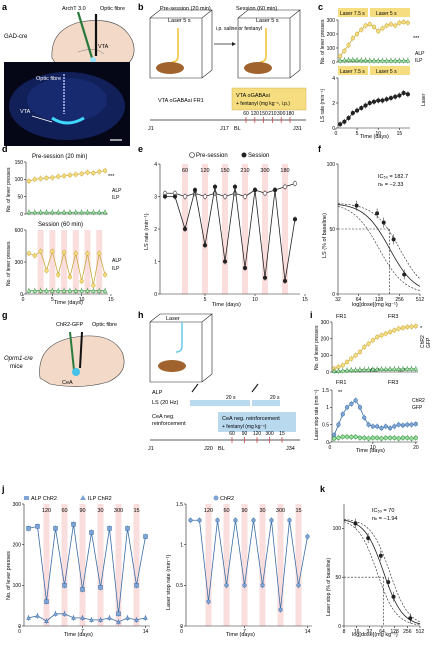 The height and width of the screenshot is (645, 433). What do you see at coordinates (269, 99) in the screenshot?
I see `panel-b-fentanyl-box` at bounding box center [269, 99].